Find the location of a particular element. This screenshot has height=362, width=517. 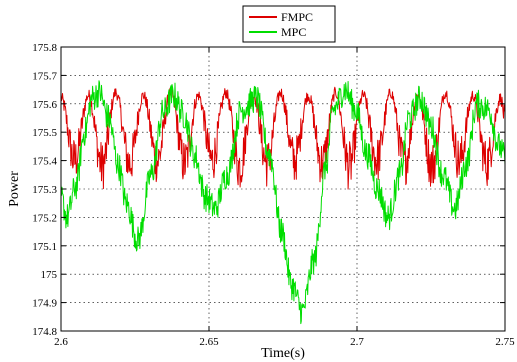

y-tick-label: 175.7 is located at coordinates (44, 76).